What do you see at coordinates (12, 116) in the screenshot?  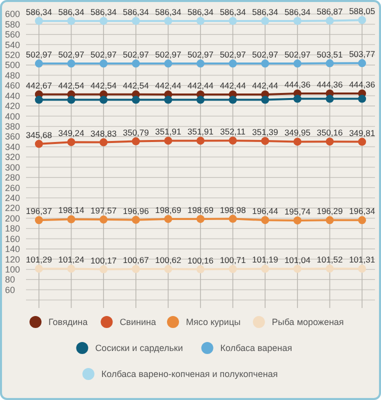 I see `y-tick-label: 400` at bounding box center [12, 116].